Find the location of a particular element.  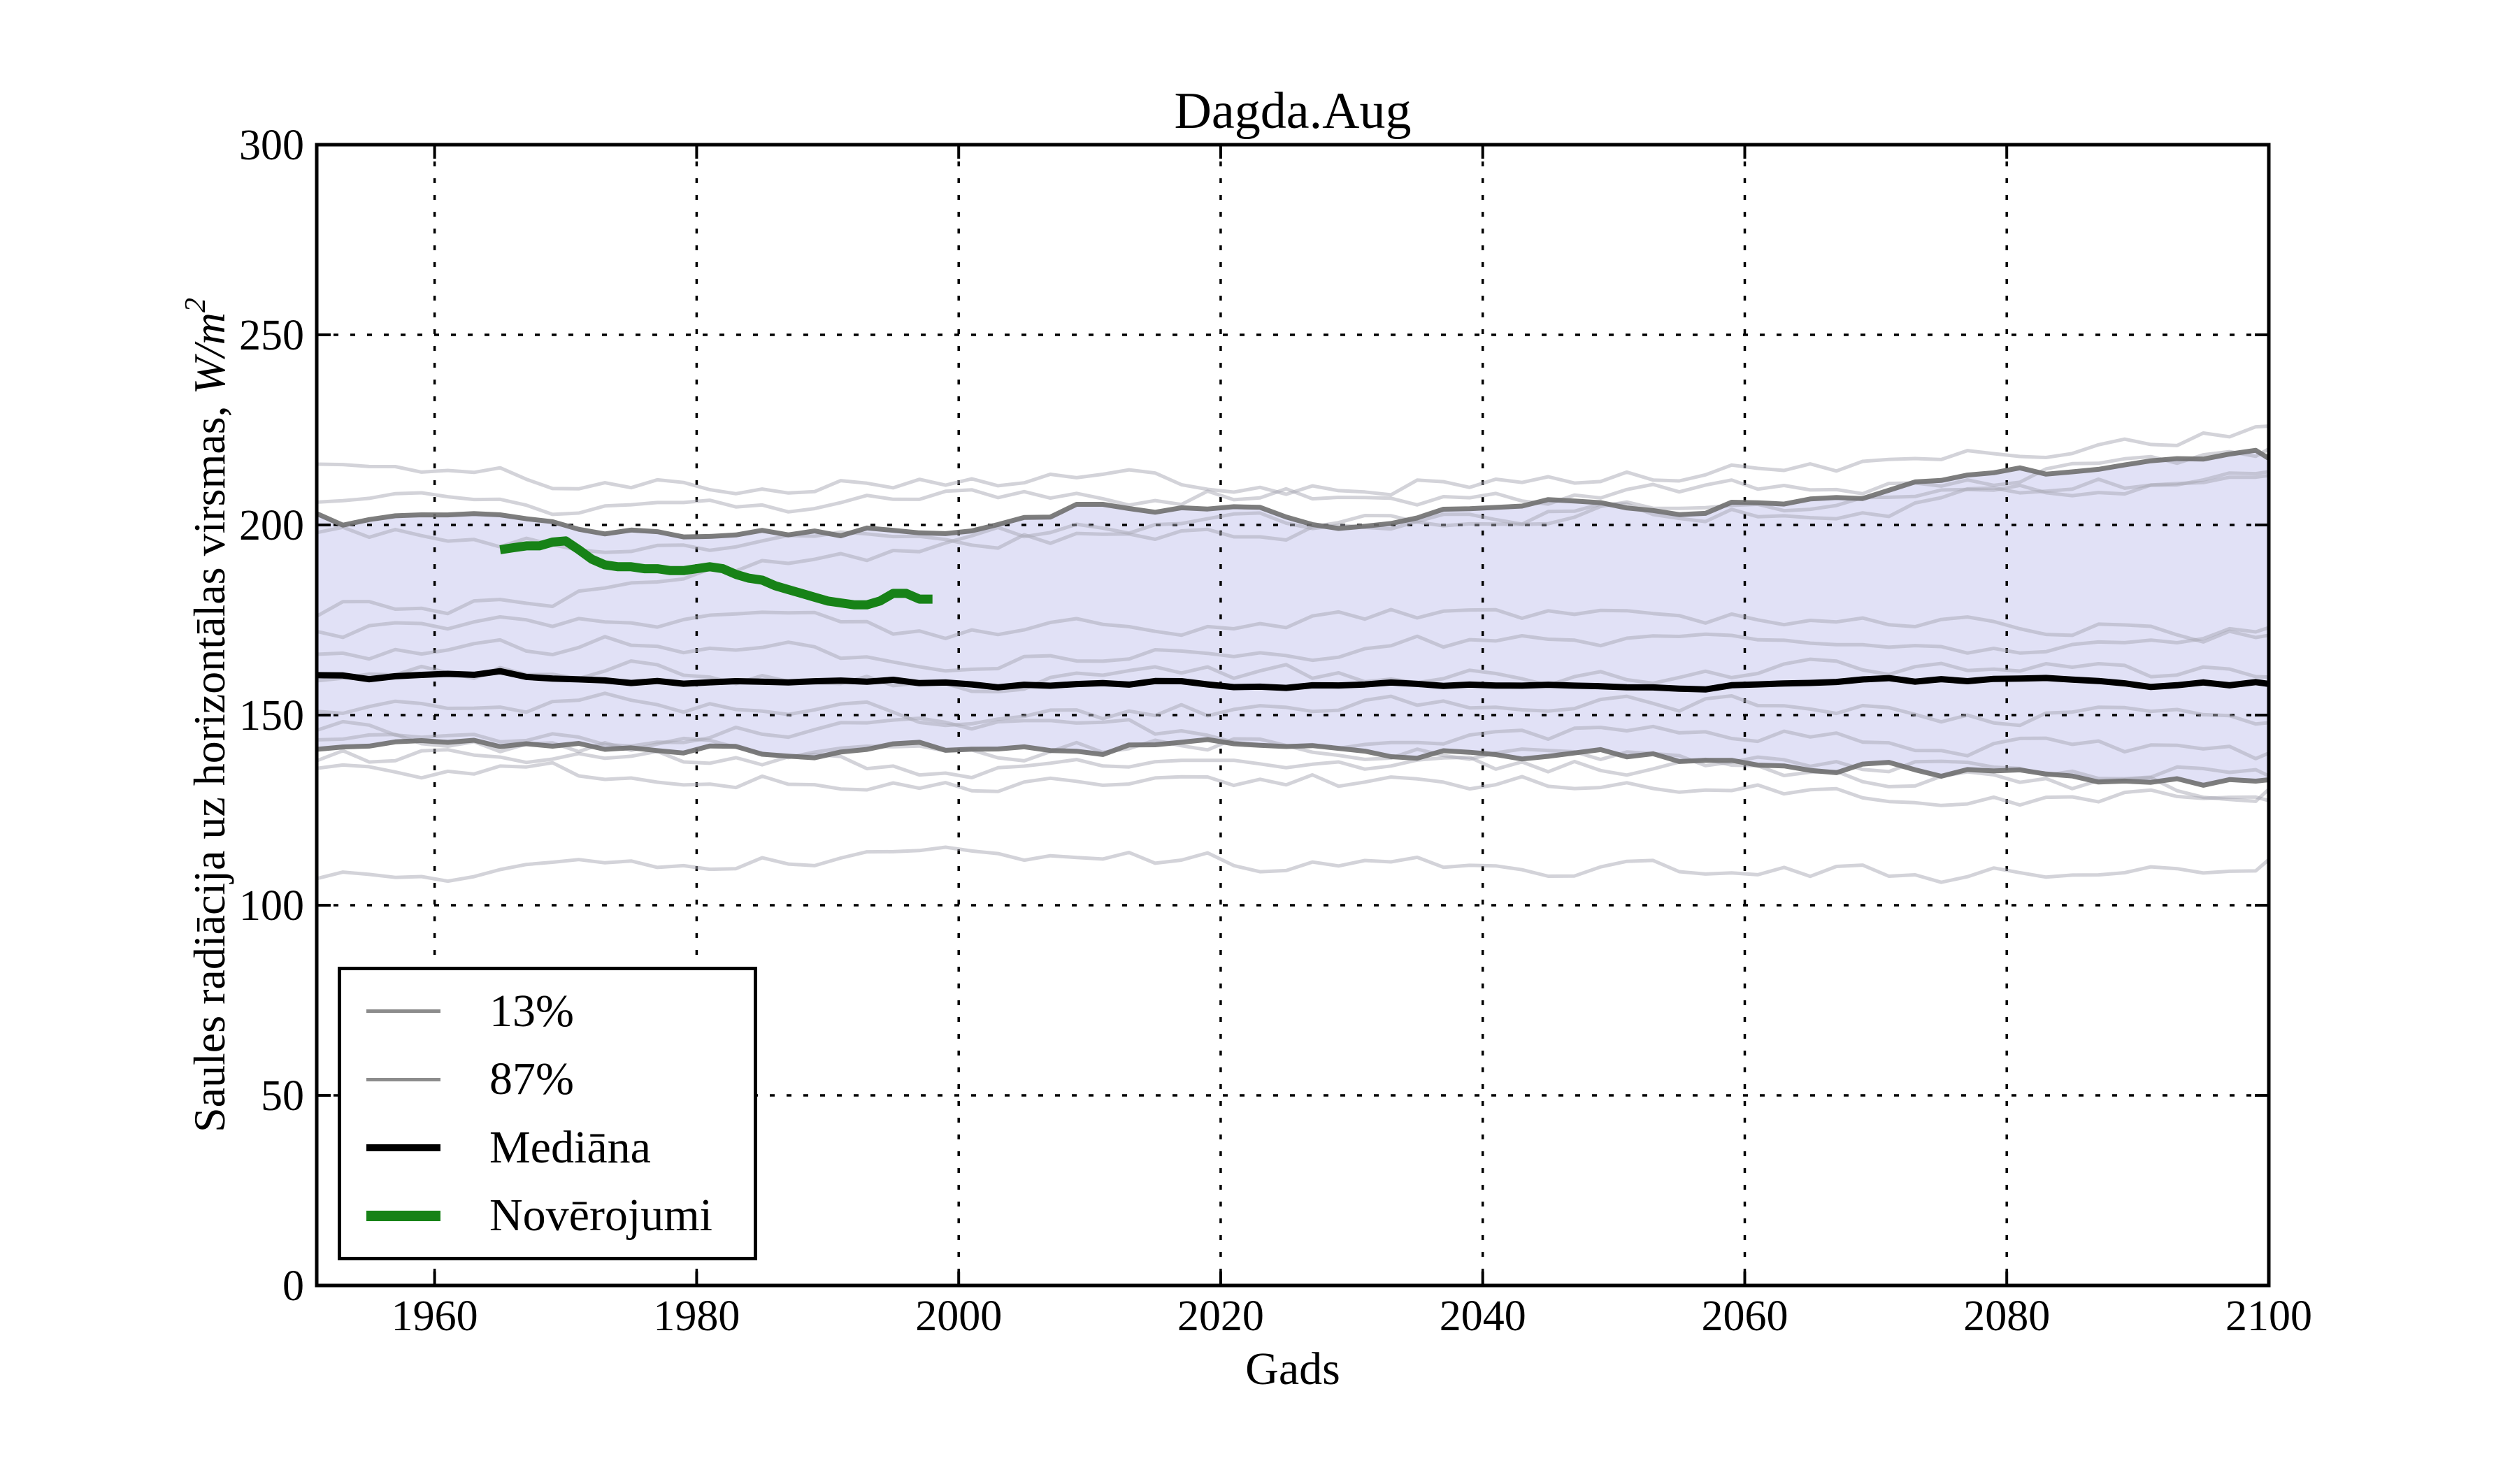

legend-label-87pct: 87% is located at coordinates (531, 1079).